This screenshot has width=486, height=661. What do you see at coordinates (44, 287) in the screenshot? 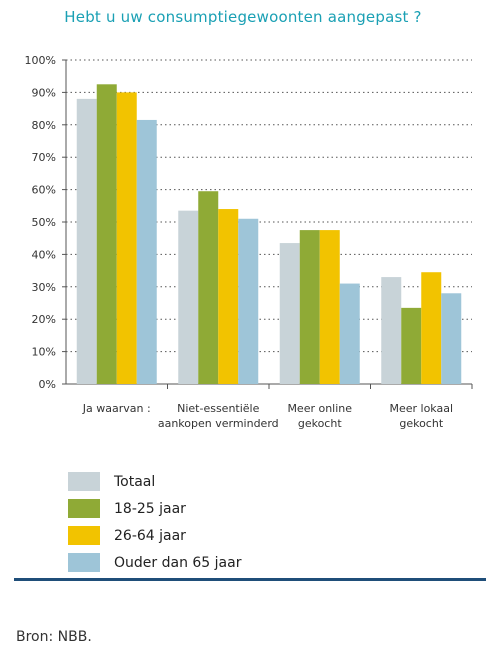
I see `y-tick-label: 30%` at bounding box center [44, 287].